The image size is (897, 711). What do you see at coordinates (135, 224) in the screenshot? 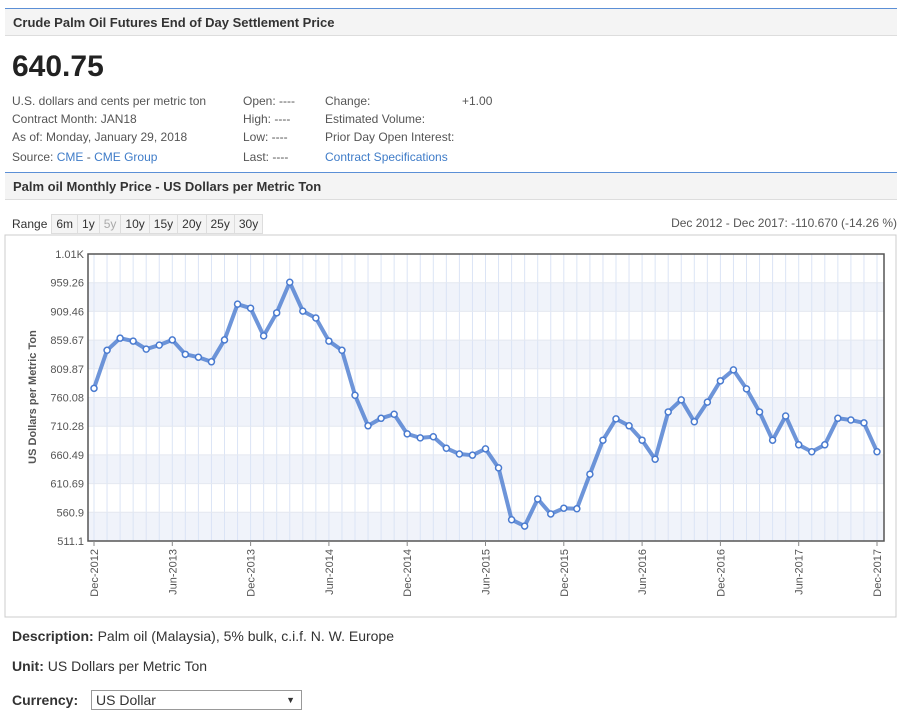
I see `range-button: 10y` at bounding box center [135, 224].